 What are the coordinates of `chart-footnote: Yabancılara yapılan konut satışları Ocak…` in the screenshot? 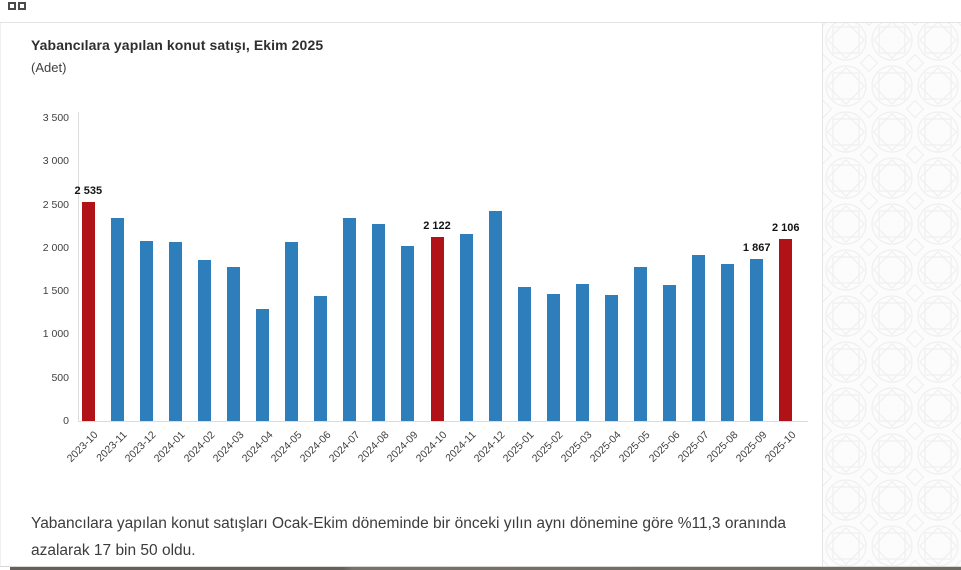 It's located at (409, 537).